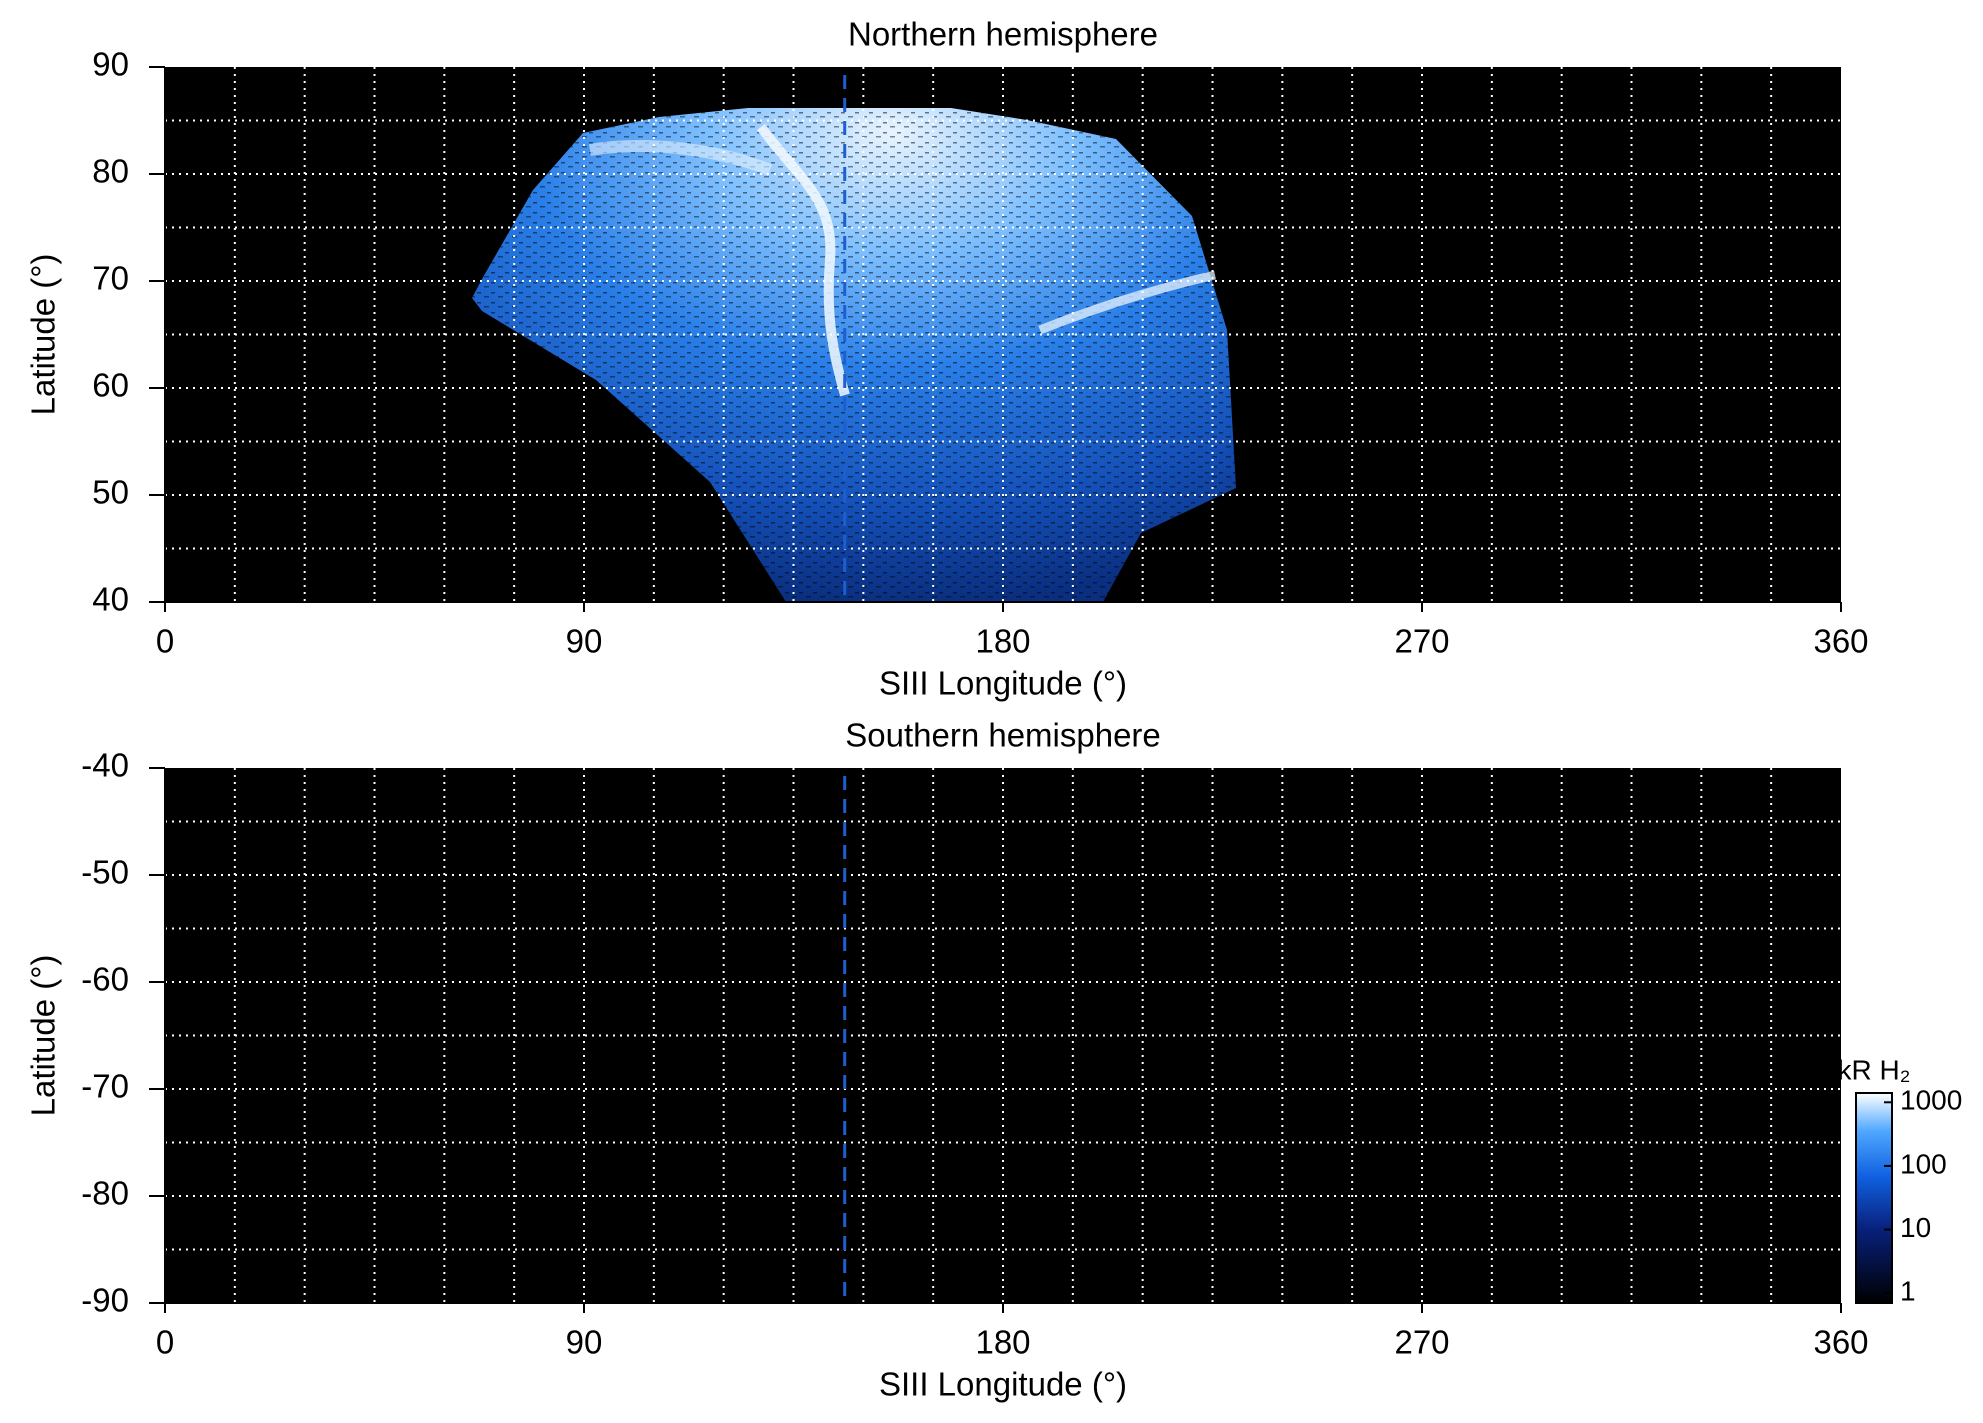 Image resolution: width=1983 pixels, height=1423 pixels. What do you see at coordinates (105, 872) in the screenshot?
I see `y-tick-label: -50` at bounding box center [105, 872].